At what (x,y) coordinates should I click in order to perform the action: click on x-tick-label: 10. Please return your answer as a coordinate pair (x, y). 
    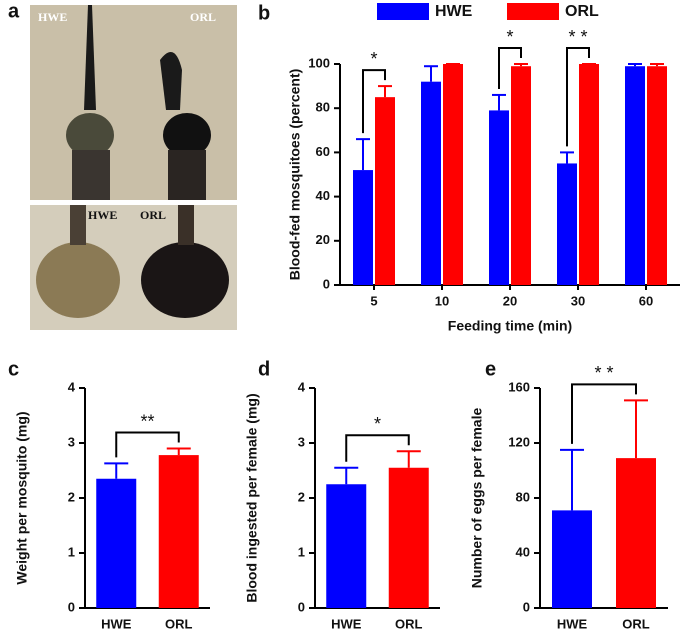
    Looking at the image, I should click on (442, 300).